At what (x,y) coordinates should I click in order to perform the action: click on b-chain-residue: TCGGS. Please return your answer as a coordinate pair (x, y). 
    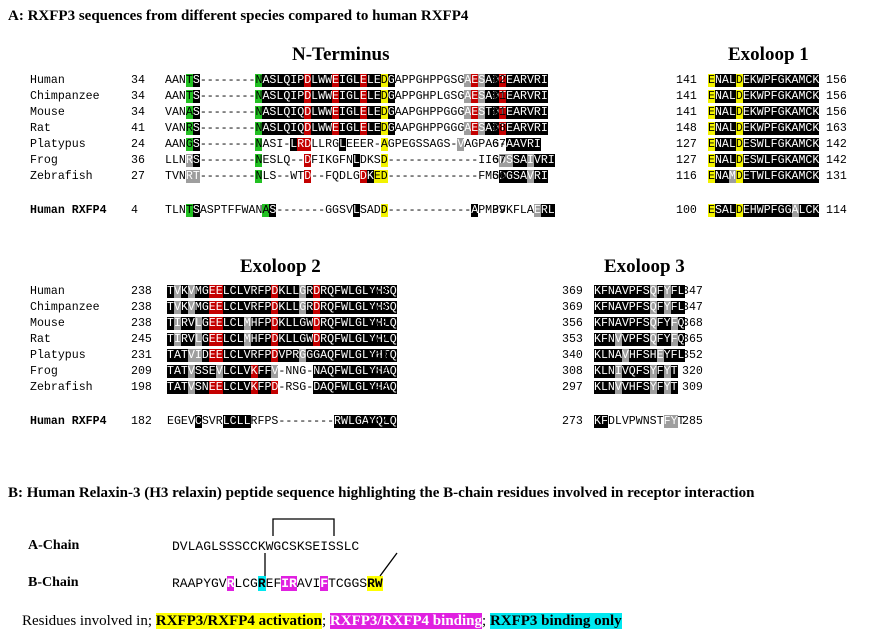
    Looking at the image, I should click on (348, 583).